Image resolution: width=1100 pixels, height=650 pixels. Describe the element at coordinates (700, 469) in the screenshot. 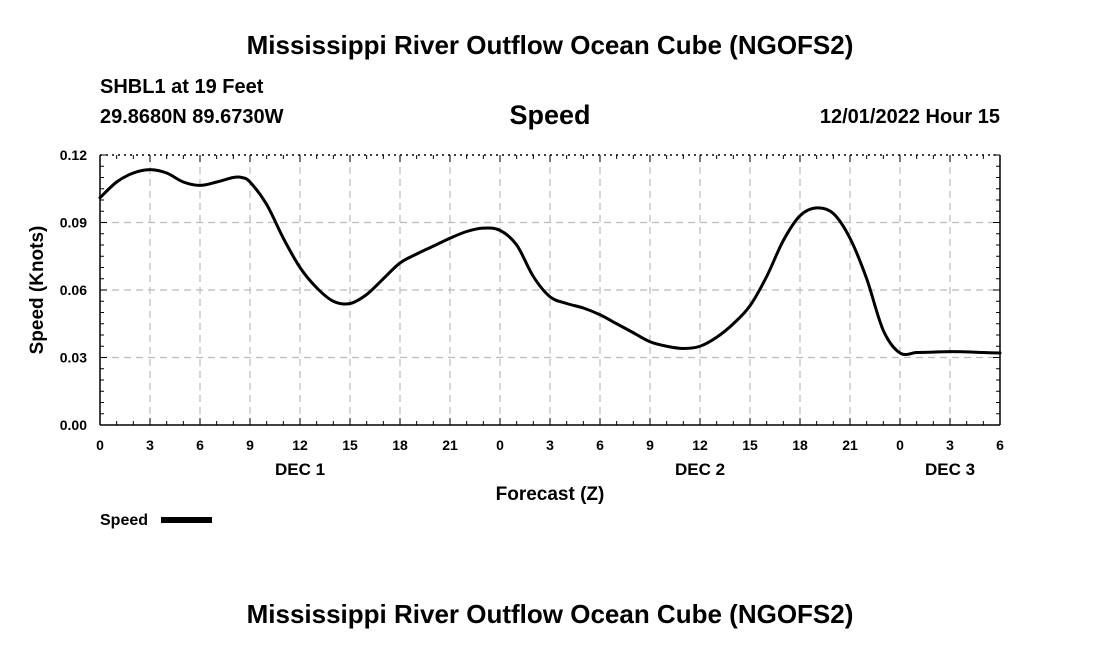

I see `date-label: DEC 2` at that location.